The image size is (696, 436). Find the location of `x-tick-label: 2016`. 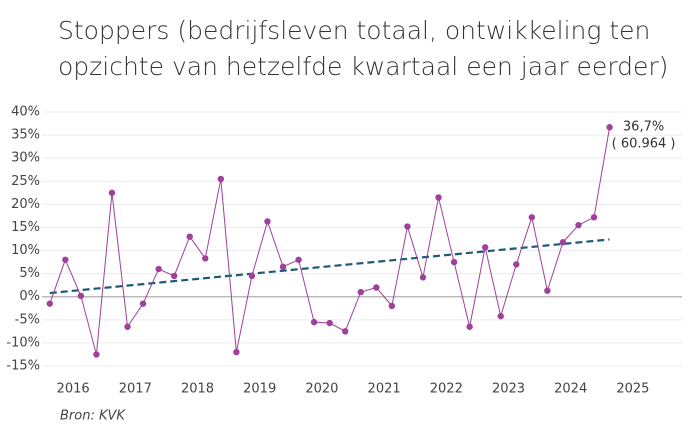

x-tick-label: 2016 is located at coordinates (73, 389).